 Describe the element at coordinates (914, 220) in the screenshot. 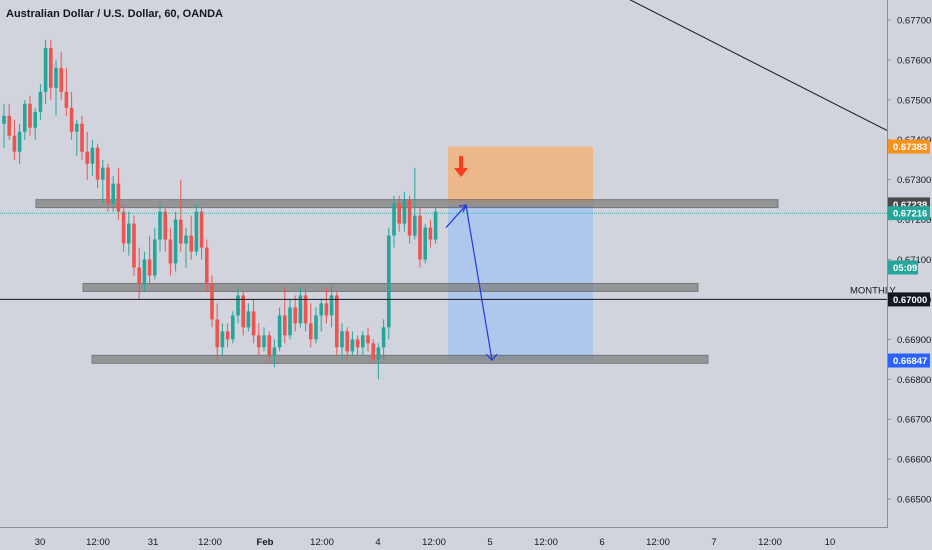

I see `price-tick-label: 0.67200` at that location.